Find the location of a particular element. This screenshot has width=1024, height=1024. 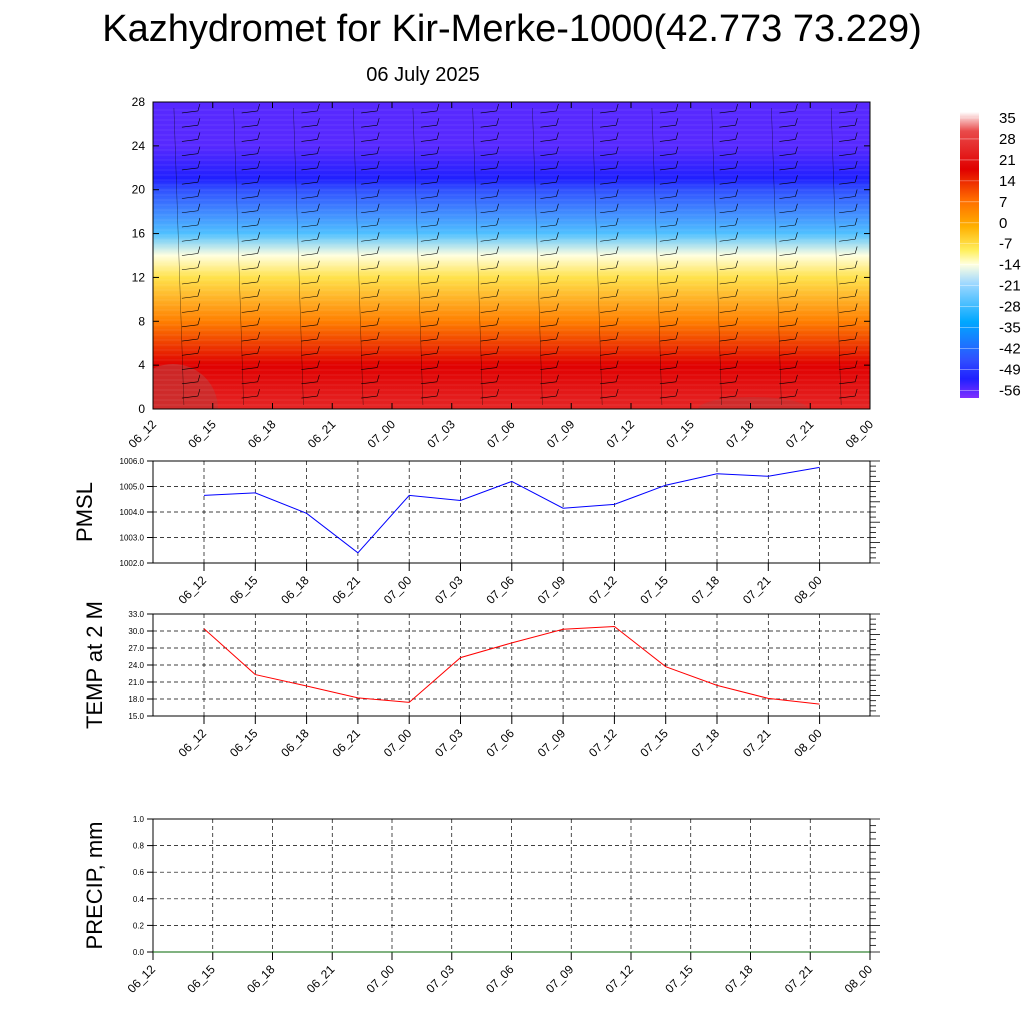

x-tick-label: 07_03 is located at coordinates (440, 979).